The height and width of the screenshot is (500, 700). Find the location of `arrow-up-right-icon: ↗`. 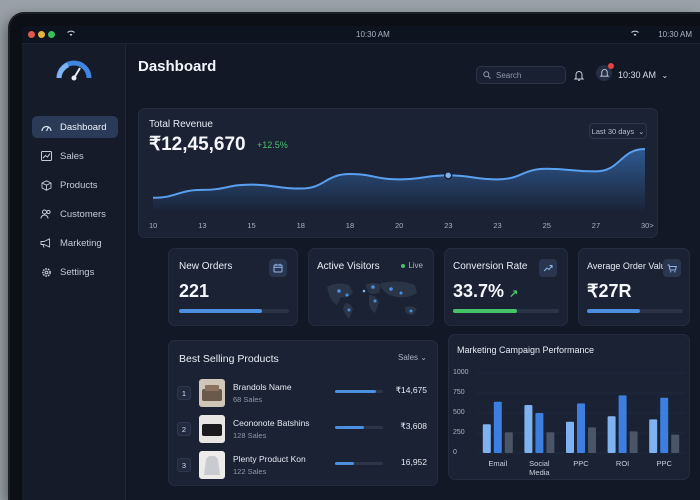

arrow-up-right-icon: ↗ is located at coordinates (514, 294).